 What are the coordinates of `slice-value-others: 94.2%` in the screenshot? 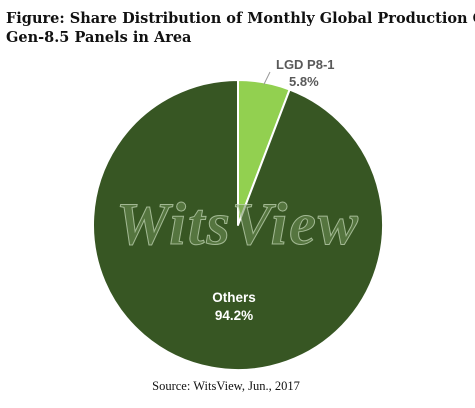 It's located at (234, 315).